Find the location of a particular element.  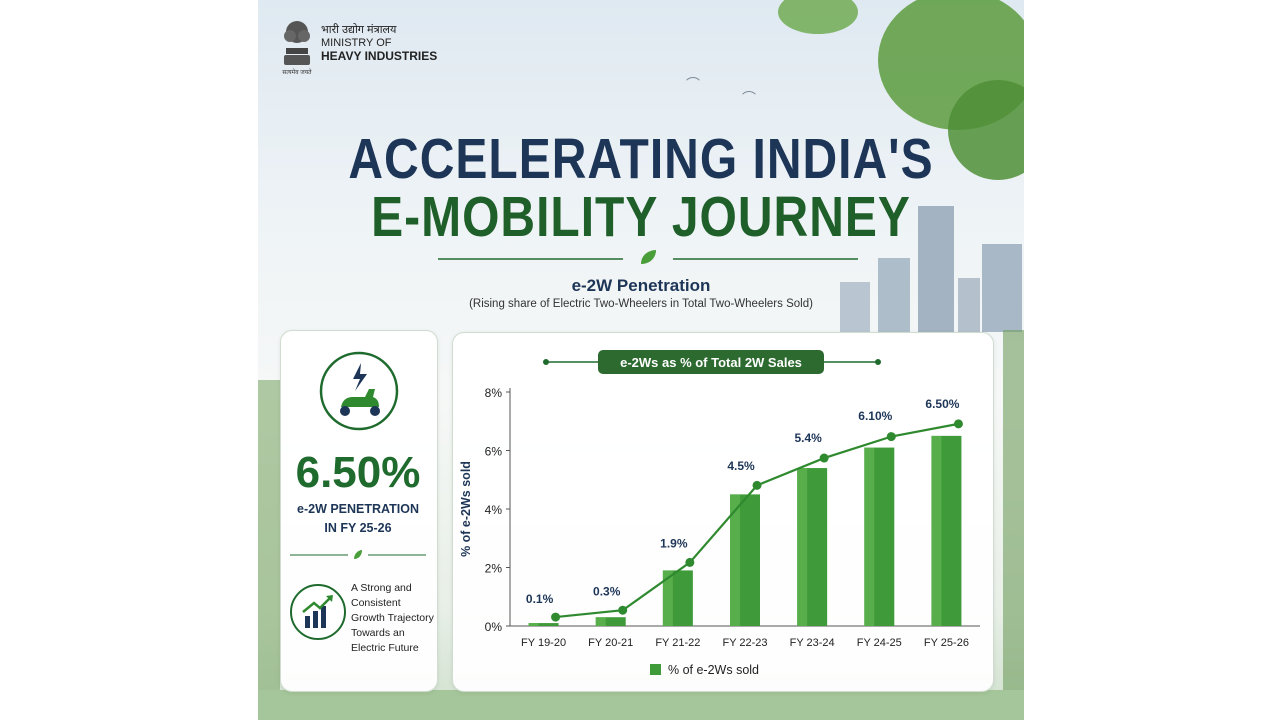

data-label: 5.4% is located at coordinates (808, 438).